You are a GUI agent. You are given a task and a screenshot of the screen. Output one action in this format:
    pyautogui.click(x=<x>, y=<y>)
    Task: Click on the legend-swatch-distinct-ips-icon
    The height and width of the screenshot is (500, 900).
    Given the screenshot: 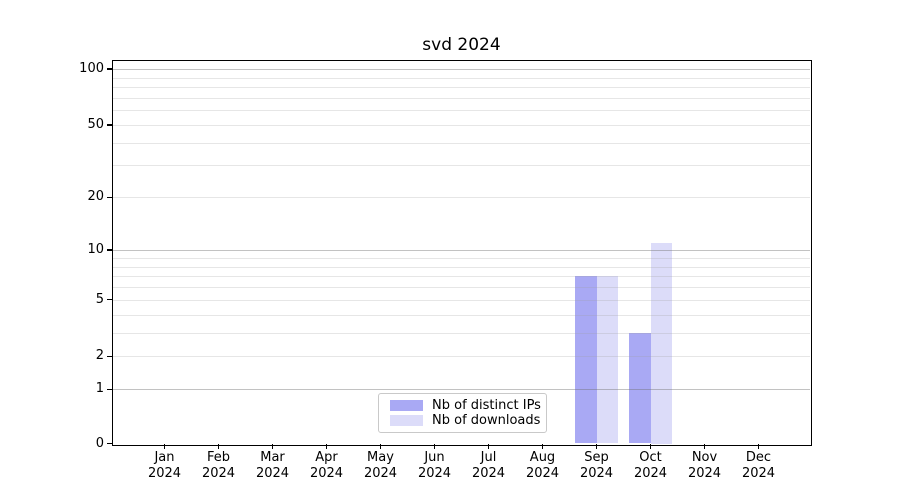 What is the action you would take?
    pyautogui.click(x=406, y=405)
    